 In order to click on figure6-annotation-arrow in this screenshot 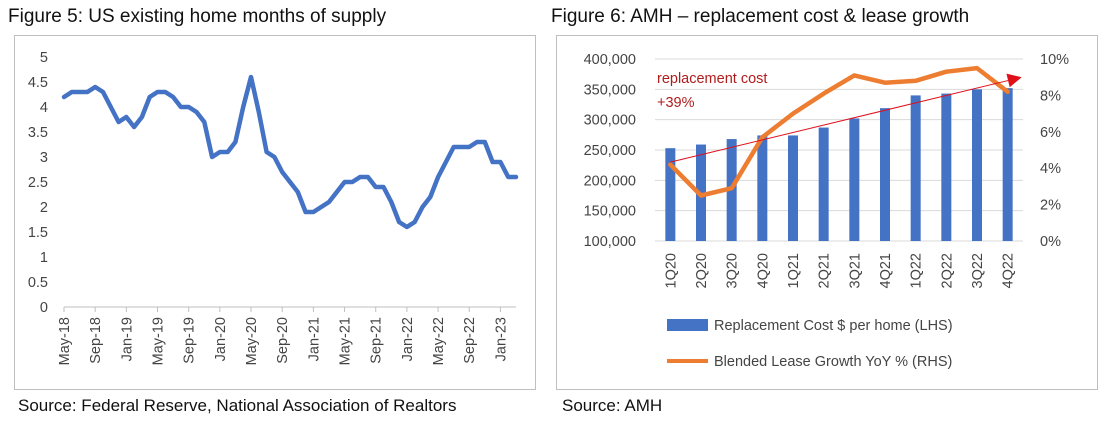, I will do `click(846, 118)`.